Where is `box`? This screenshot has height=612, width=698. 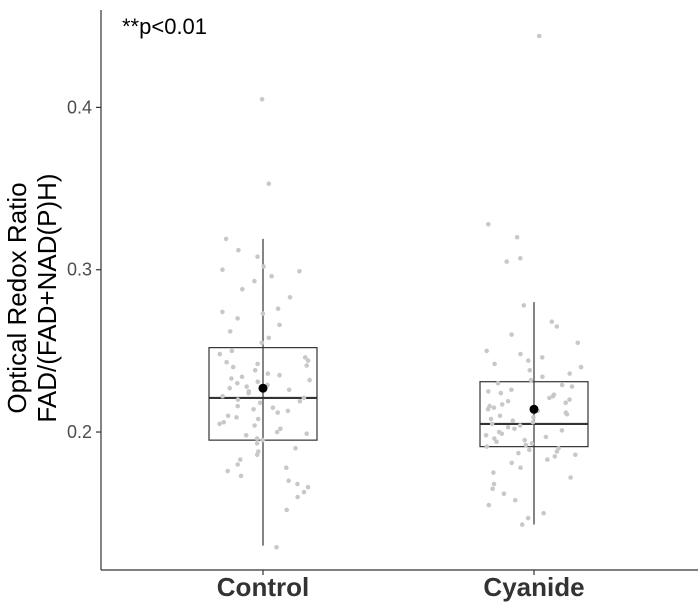
box is located at coordinates (534, 414).